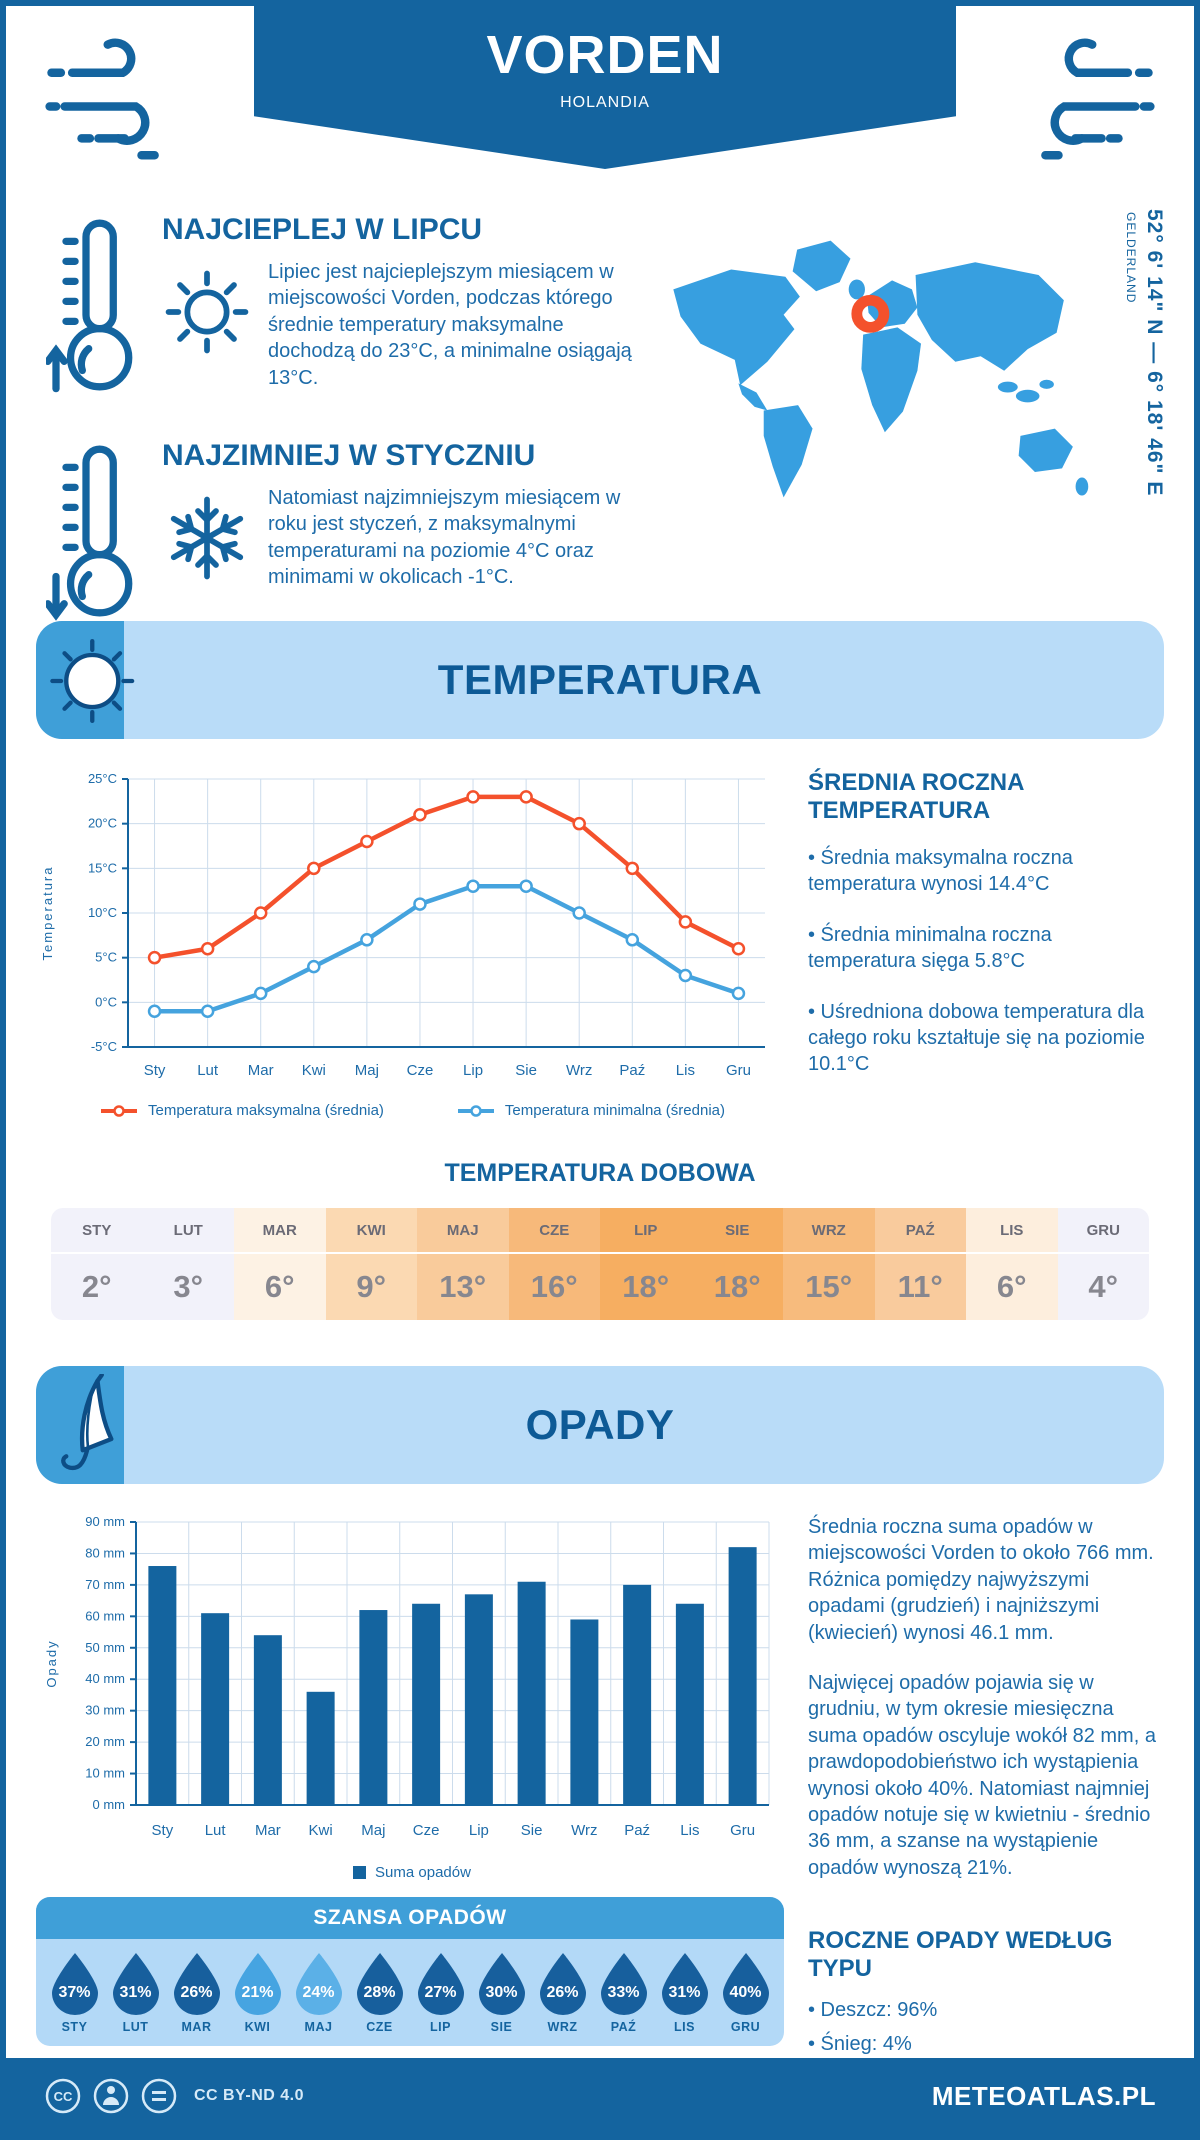 The height and width of the screenshot is (2140, 1200). What do you see at coordinates (600, 2096) in the screenshot?
I see `footer: CC CC BY-ND 4.0 METEOATLAS.PL` at bounding box center [600, 2096].